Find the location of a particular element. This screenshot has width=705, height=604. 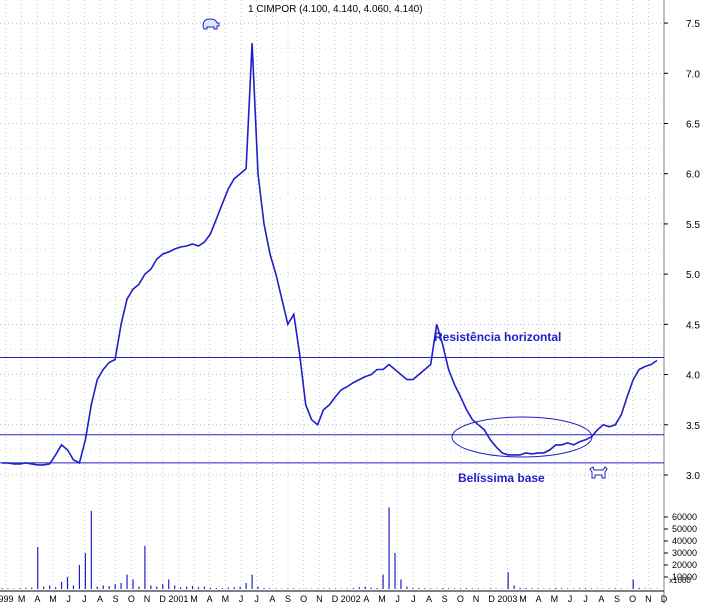

y-tick-label: 6.0 is located at coordinates (693, 175).